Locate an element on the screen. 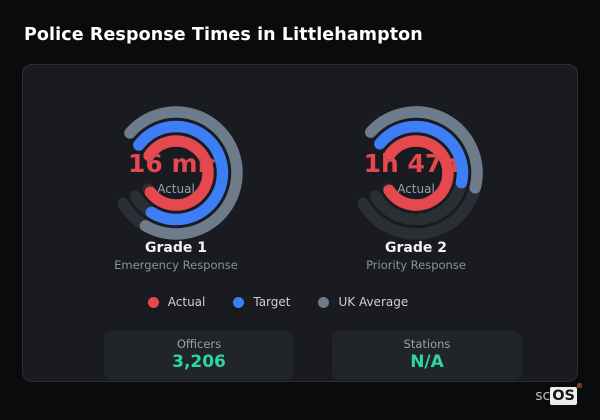  stats-row: Officers 3,206 Stations N/A is located at coordinates (313, 355).